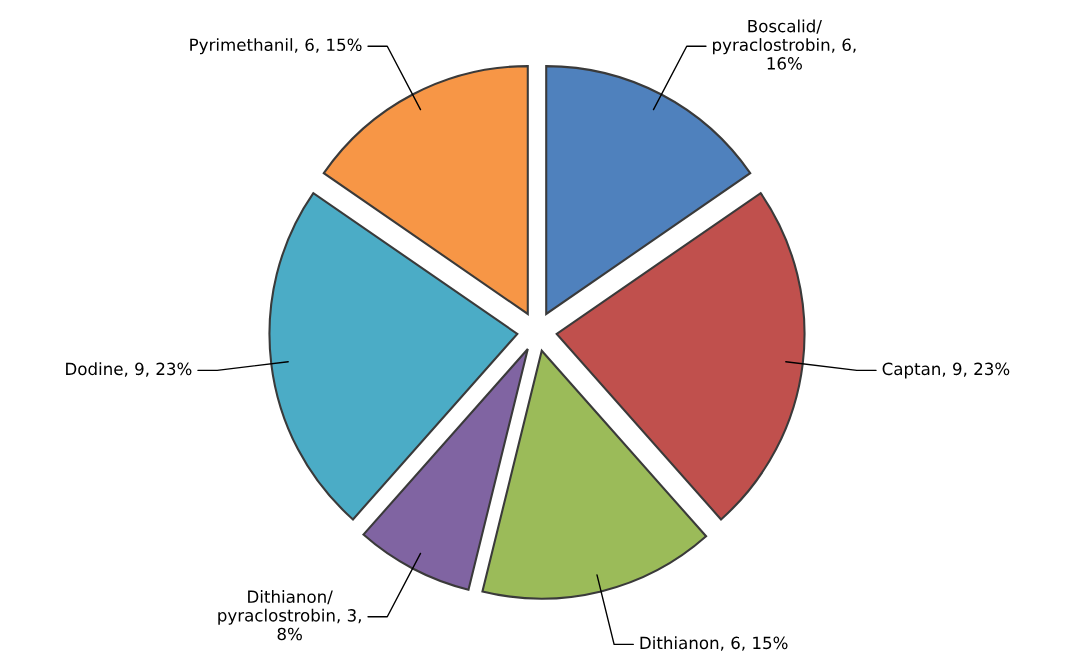 The image size is (1074, 663). Describe the element at coordinates (289, 615) in the screenshot. I see `slice-label: Dithianon/pyraclostrobin, 3, 8%` at that location.